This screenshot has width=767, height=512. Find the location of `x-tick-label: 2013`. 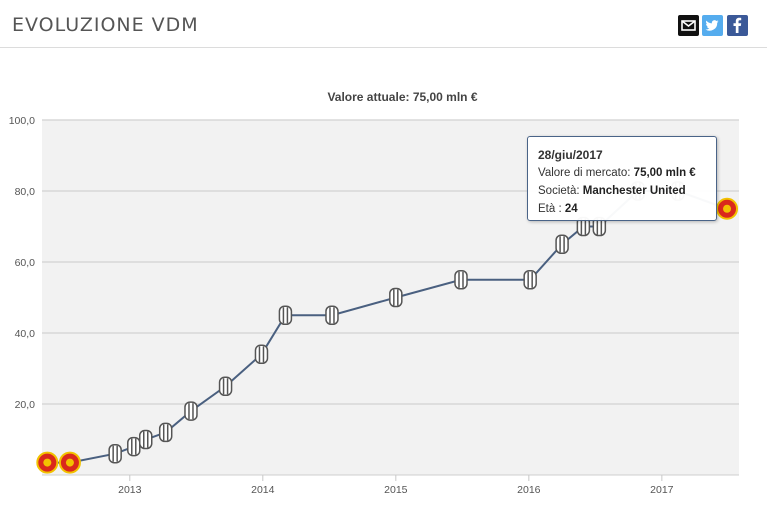

x-tick-label: 2013 is located at coordinates (130, 490).